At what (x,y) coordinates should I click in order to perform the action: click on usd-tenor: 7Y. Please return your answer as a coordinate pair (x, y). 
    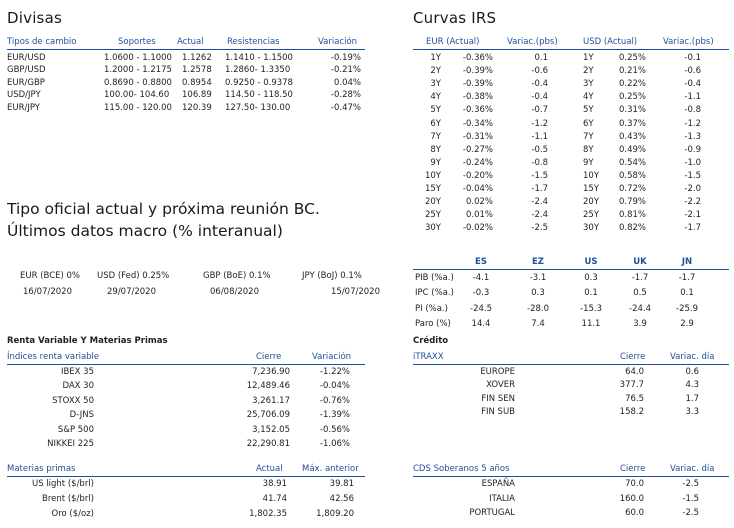
    Looking at the image, I should click on (588, 136).